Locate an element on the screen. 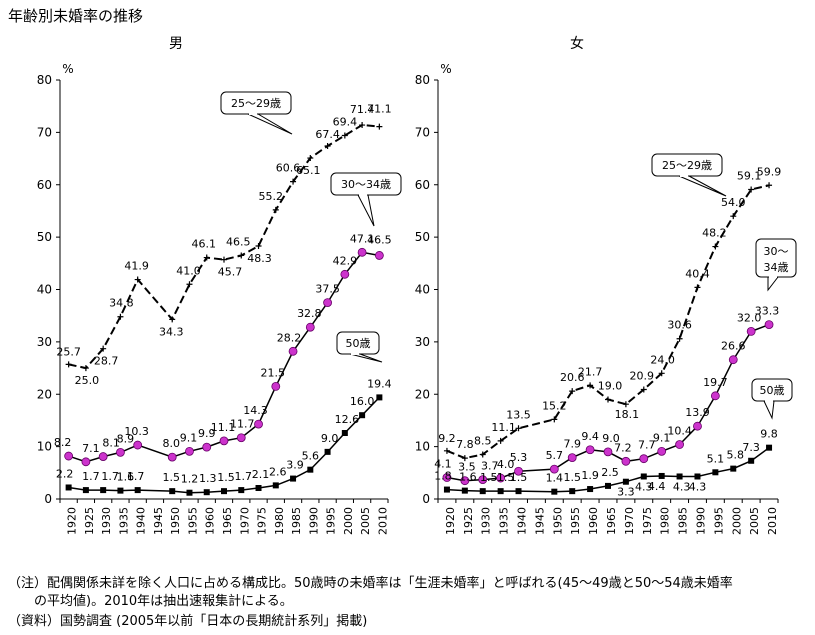 The height and width of the screenshot is (635, 815). data-label: 1.8 is located at coordinates (443, 476).